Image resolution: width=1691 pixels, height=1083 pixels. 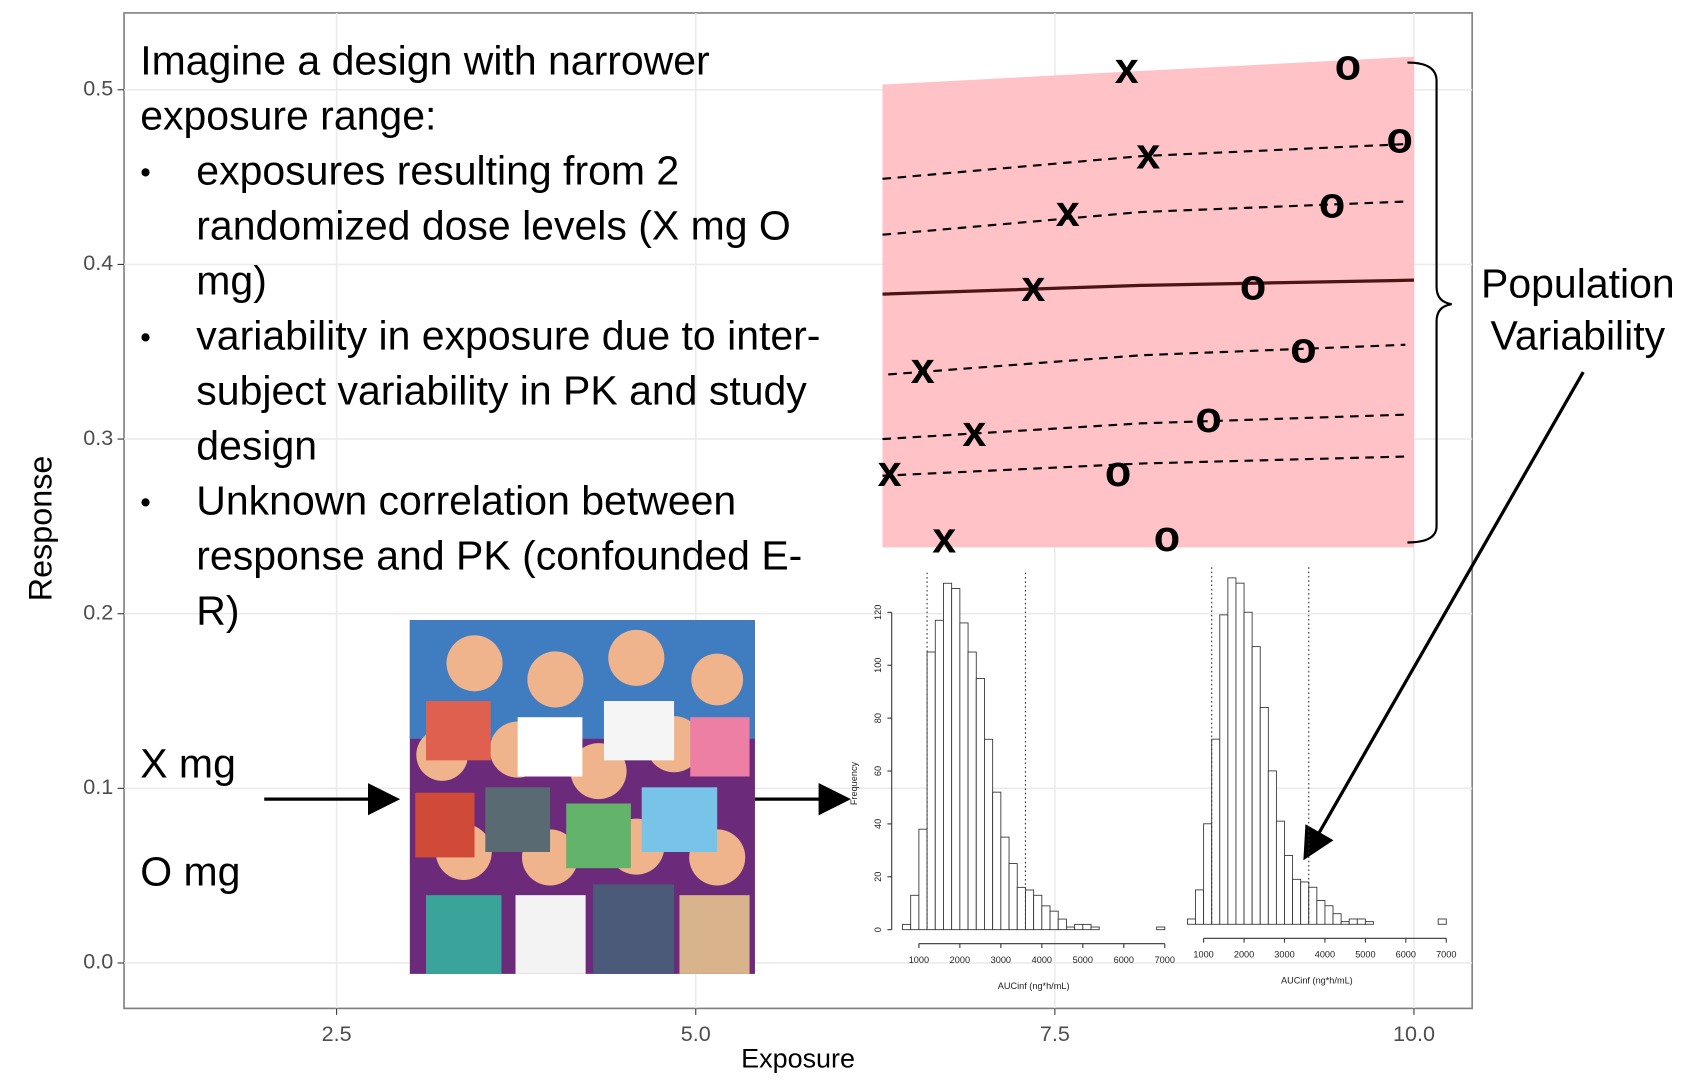 I want to click on x-tick-label: 3000, so click(x=1284, y=955).